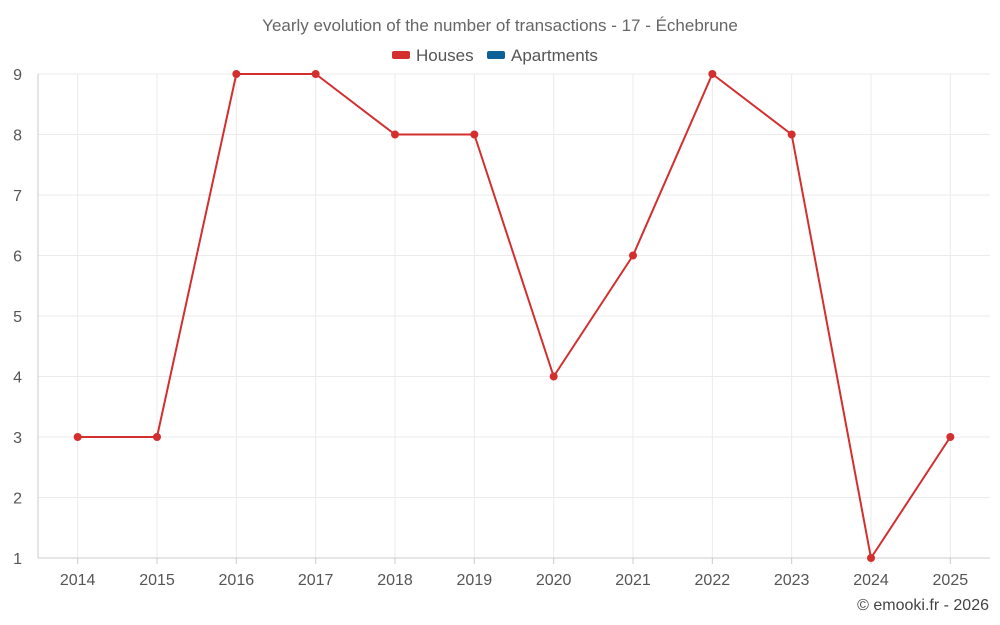 Image resolution: width=1000 pixels, height=625 pixels. I want to click on y-tick-label: 4, so click(17, 378).